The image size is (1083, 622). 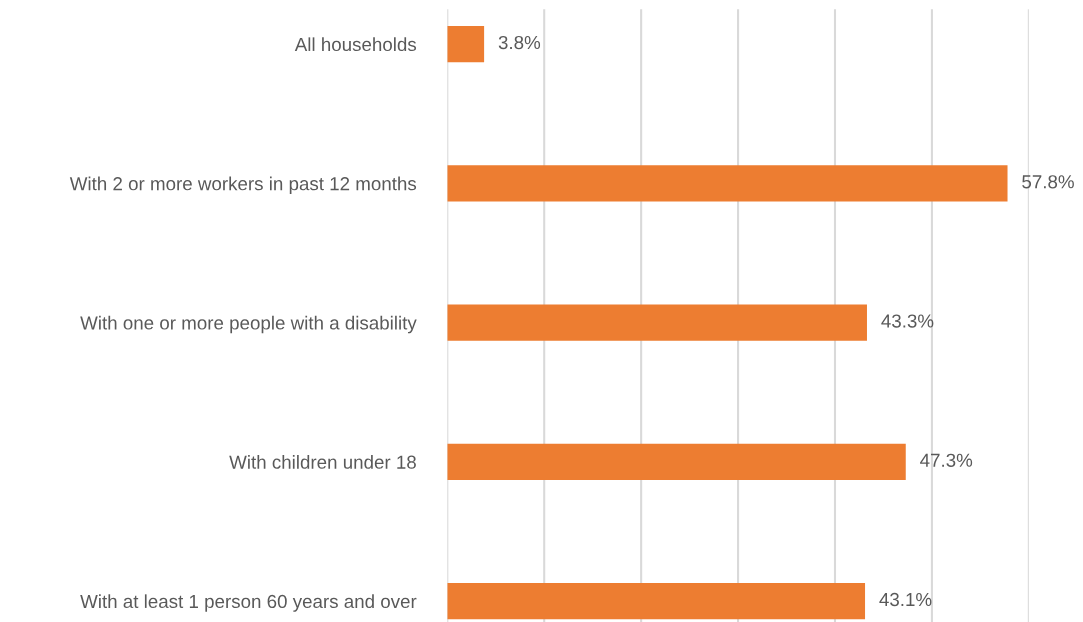 I want to click on data-label: 43.3%, so click(x=907, y=321).